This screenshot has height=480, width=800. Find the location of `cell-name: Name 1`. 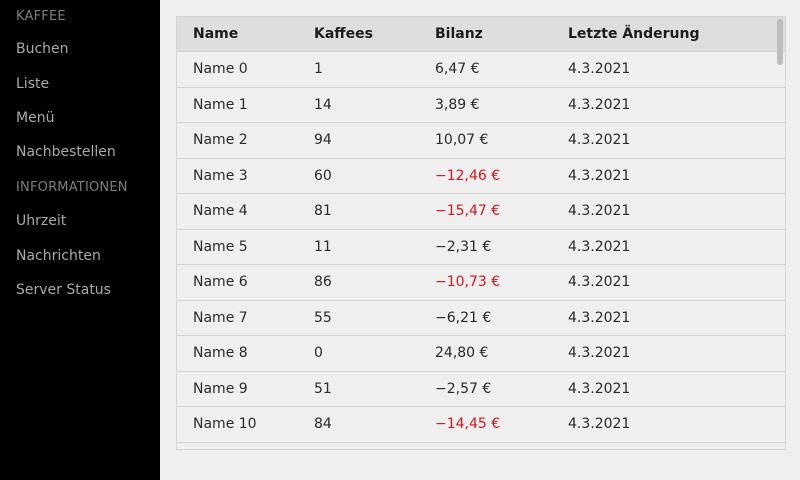

cell-name: Name 1 is located at coordinates (245, 105).